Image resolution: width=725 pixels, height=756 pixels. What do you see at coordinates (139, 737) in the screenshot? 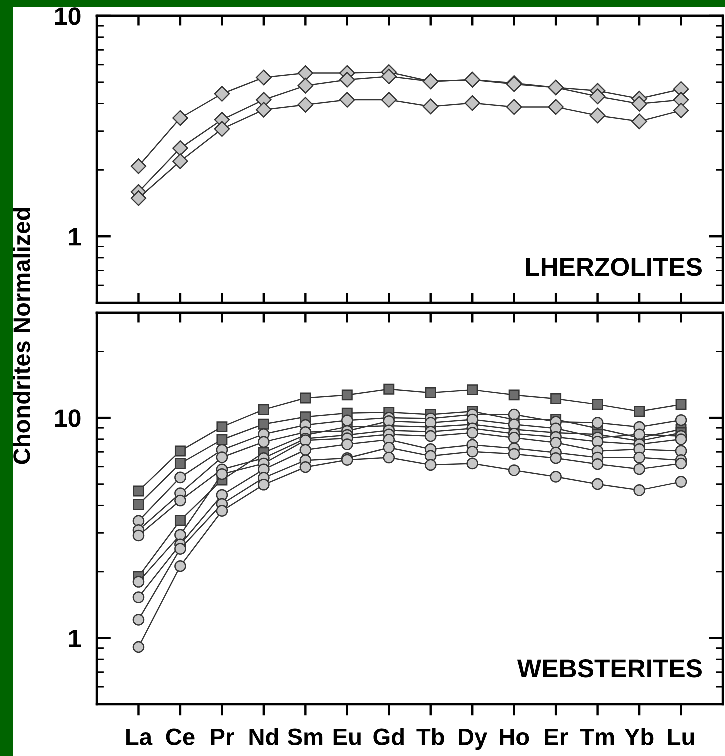
I see `x-tick-label: La` at bounding box center [139, 737].